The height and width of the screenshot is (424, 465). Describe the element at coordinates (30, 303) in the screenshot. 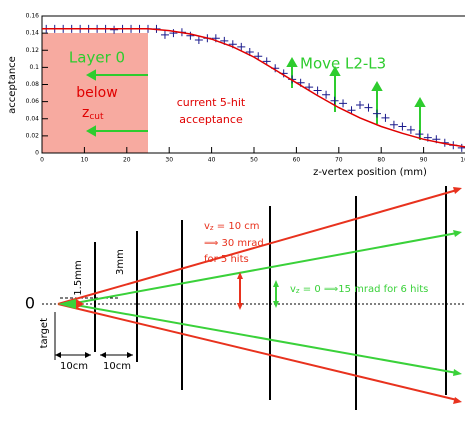

I see `origin-label: 0` at that location.